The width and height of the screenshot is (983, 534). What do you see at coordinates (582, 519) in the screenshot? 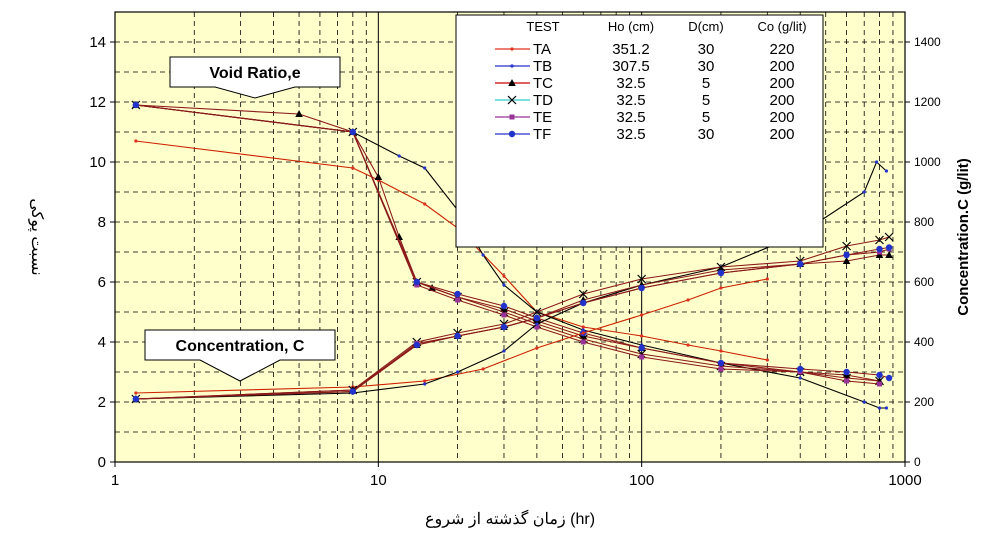
I see `x-axis-title-unit: (hr)` at bounding box center [582, 519].